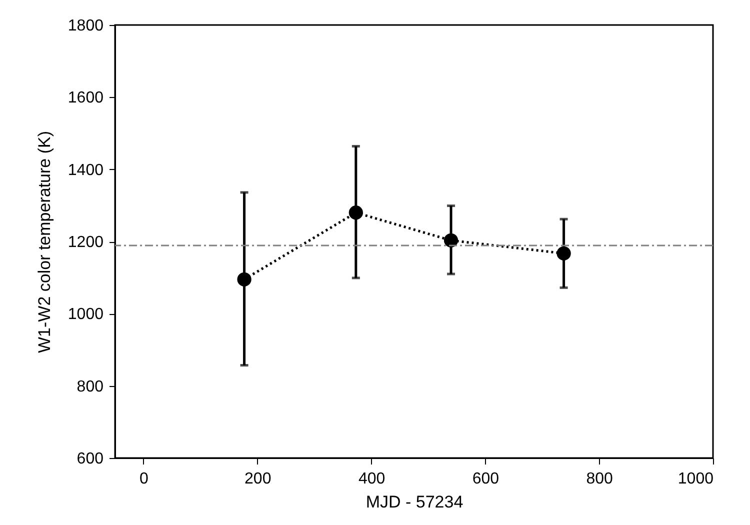  What do you see at coordinates (90, 459) in the screenshot?
I see `y-tick-label: 600` at bounding box center [90, 459].